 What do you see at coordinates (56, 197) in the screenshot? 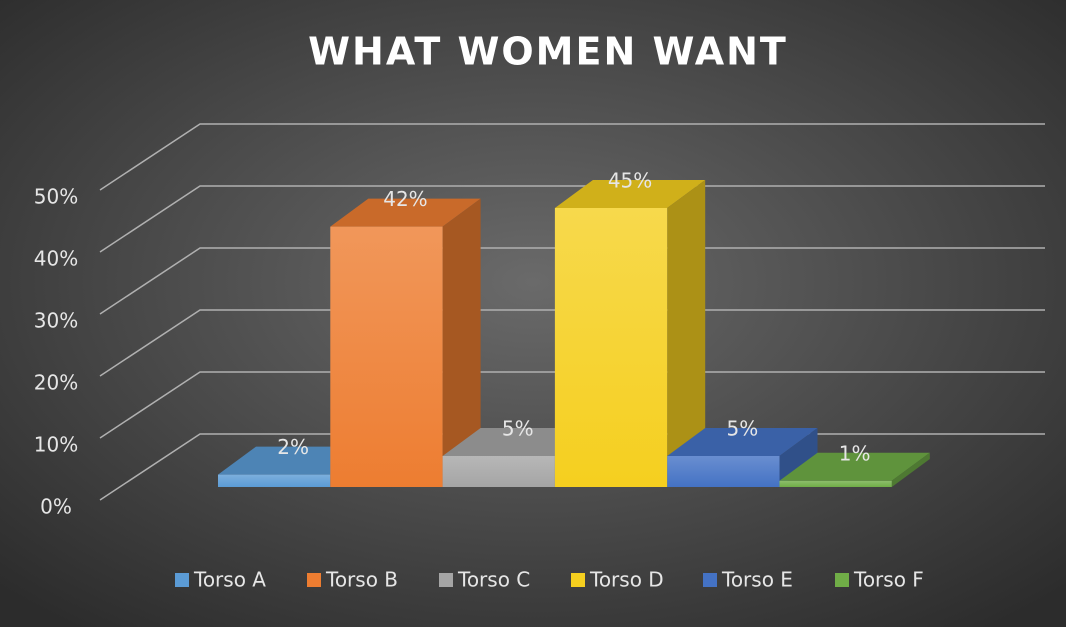
I see `y-tick-label: 50%` at bounding box center [56, 197].